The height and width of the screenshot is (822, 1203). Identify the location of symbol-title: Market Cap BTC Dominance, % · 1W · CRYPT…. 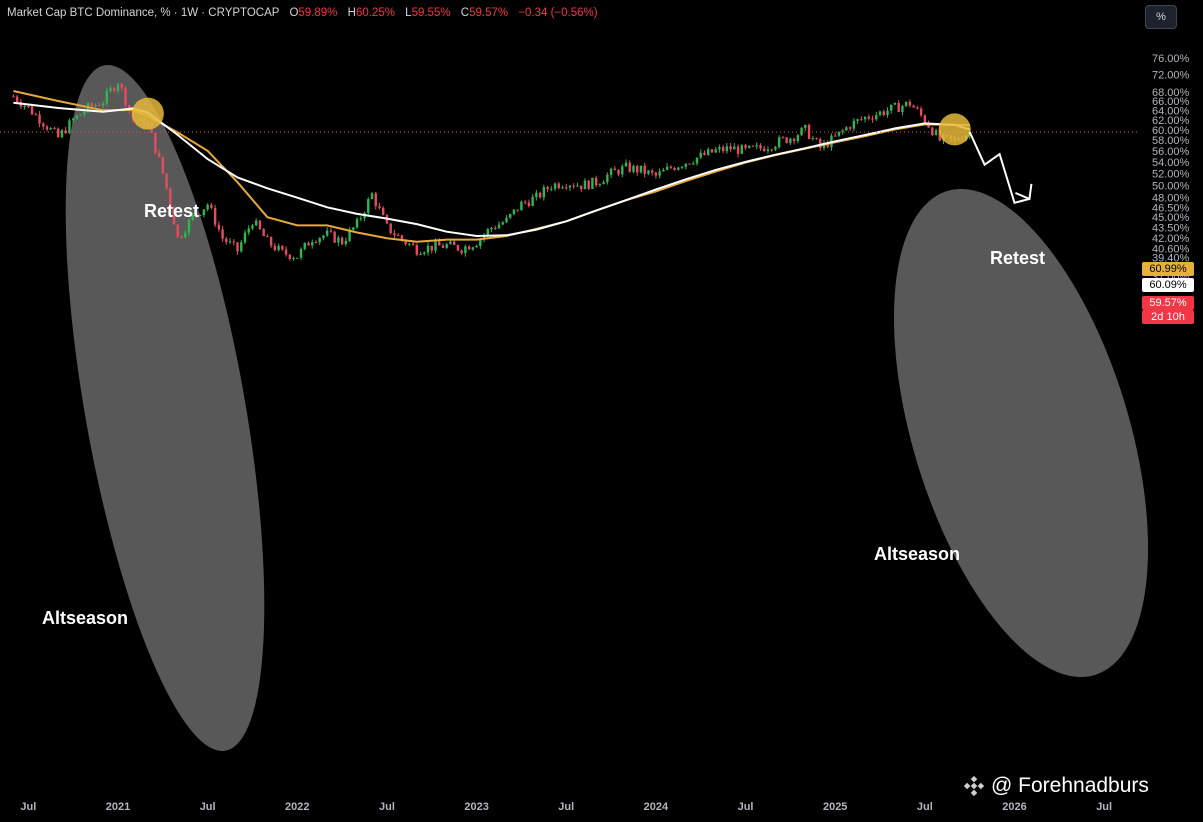
(143, 13).